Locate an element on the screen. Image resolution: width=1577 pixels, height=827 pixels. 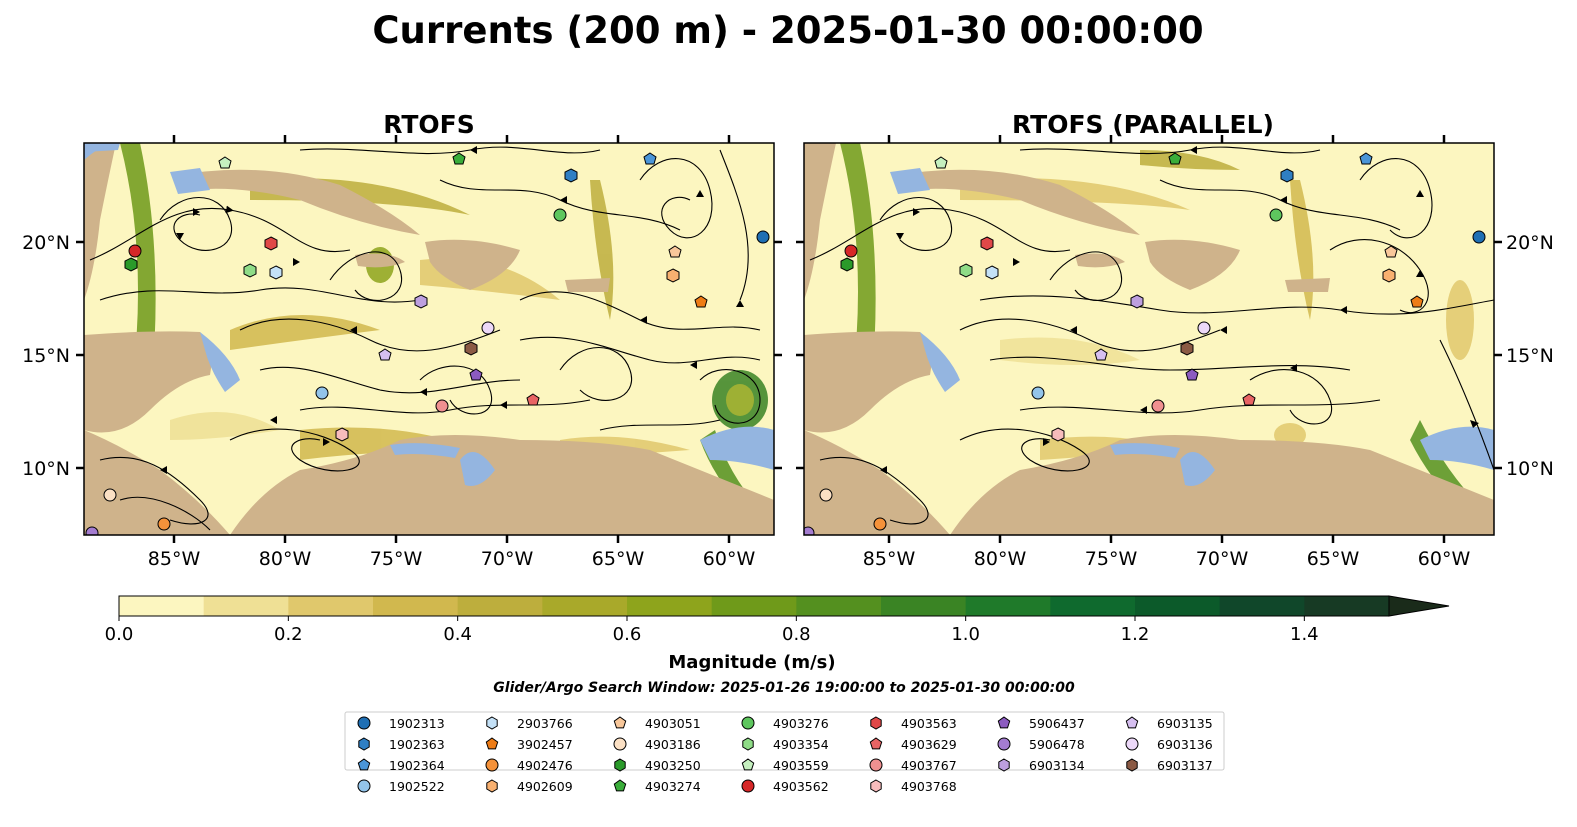
legend-entry-4903559: 4903559 is located at coordinates (785, 765).